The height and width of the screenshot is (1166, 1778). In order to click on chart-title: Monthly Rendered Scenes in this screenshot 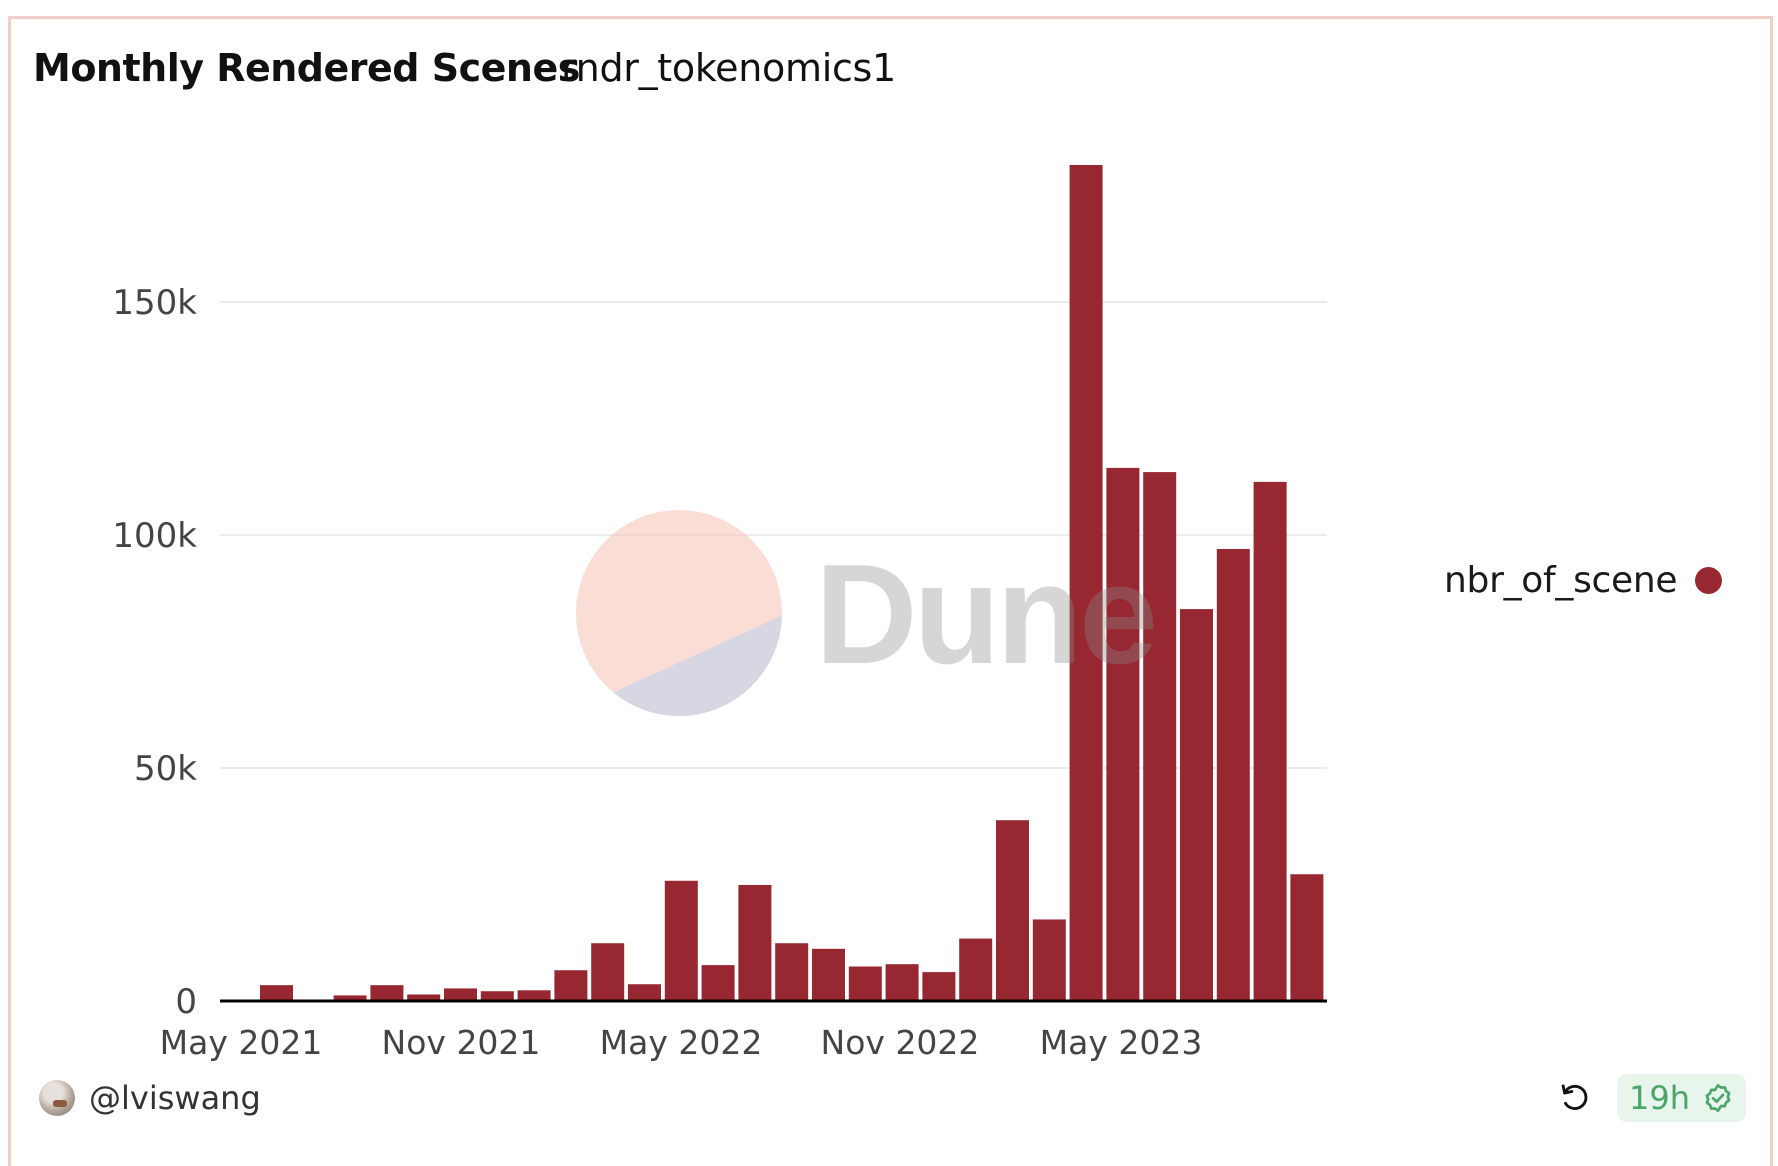, I will do `click(306, 68)`.